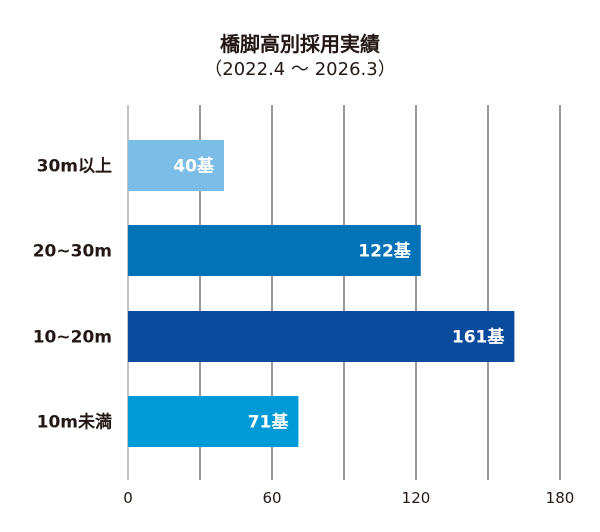  Describe the element at coordinates (300, 44) in the screenshot. I see `chart-title: 橋脚高別採用実績` at that location.